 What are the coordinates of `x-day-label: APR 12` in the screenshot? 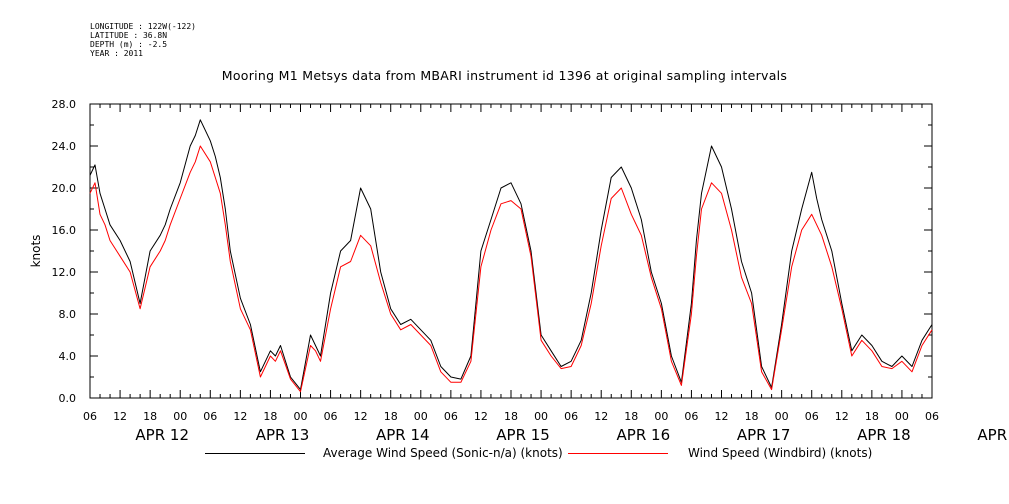 It's located at (162, 433).